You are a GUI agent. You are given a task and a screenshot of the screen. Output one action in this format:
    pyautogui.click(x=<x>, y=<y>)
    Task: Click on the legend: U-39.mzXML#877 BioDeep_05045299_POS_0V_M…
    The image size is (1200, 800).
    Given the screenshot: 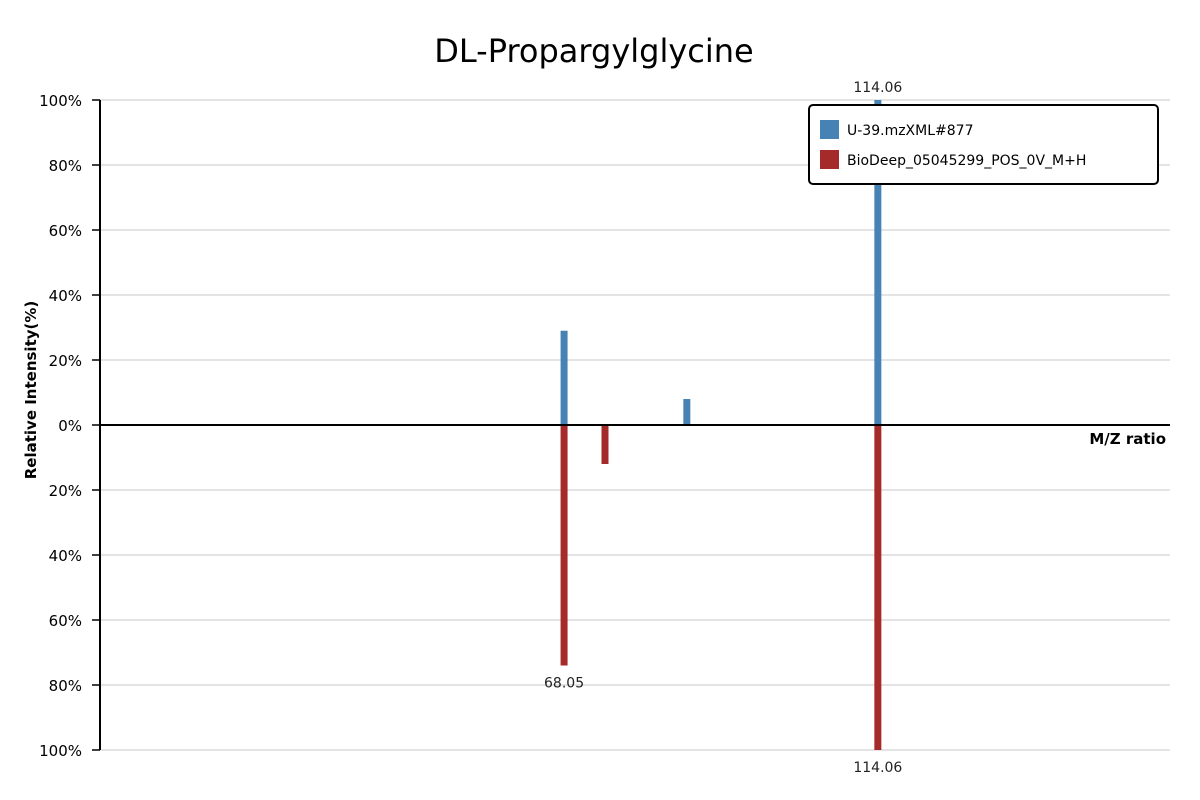 What is the action you would take?
    pyautogui.click(x=983, y=144)
    